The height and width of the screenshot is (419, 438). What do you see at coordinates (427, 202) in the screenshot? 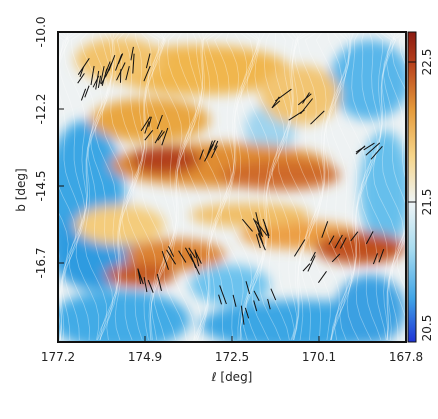
I see `colorbar-tick-label: 21.5` at bounding box center [427, 202].